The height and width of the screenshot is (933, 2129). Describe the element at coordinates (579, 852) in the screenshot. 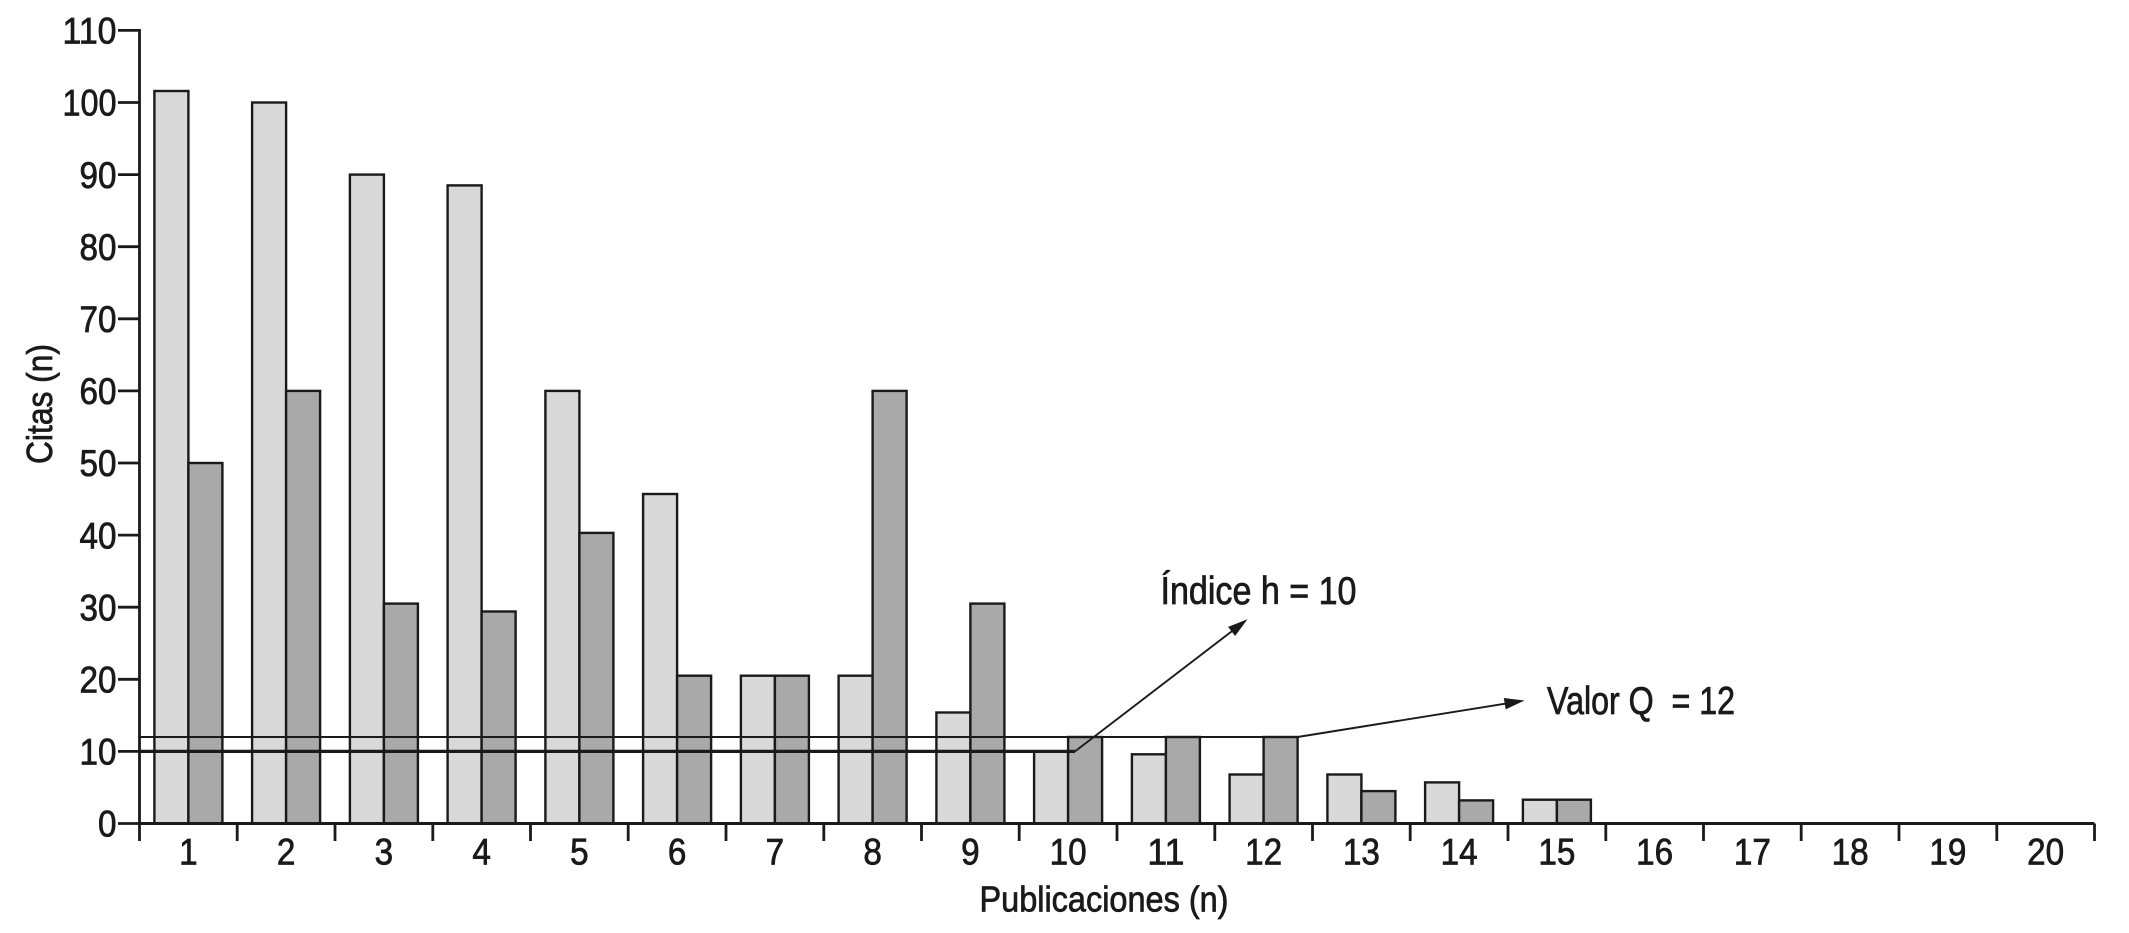

I see `svg-text: 5` at that location.